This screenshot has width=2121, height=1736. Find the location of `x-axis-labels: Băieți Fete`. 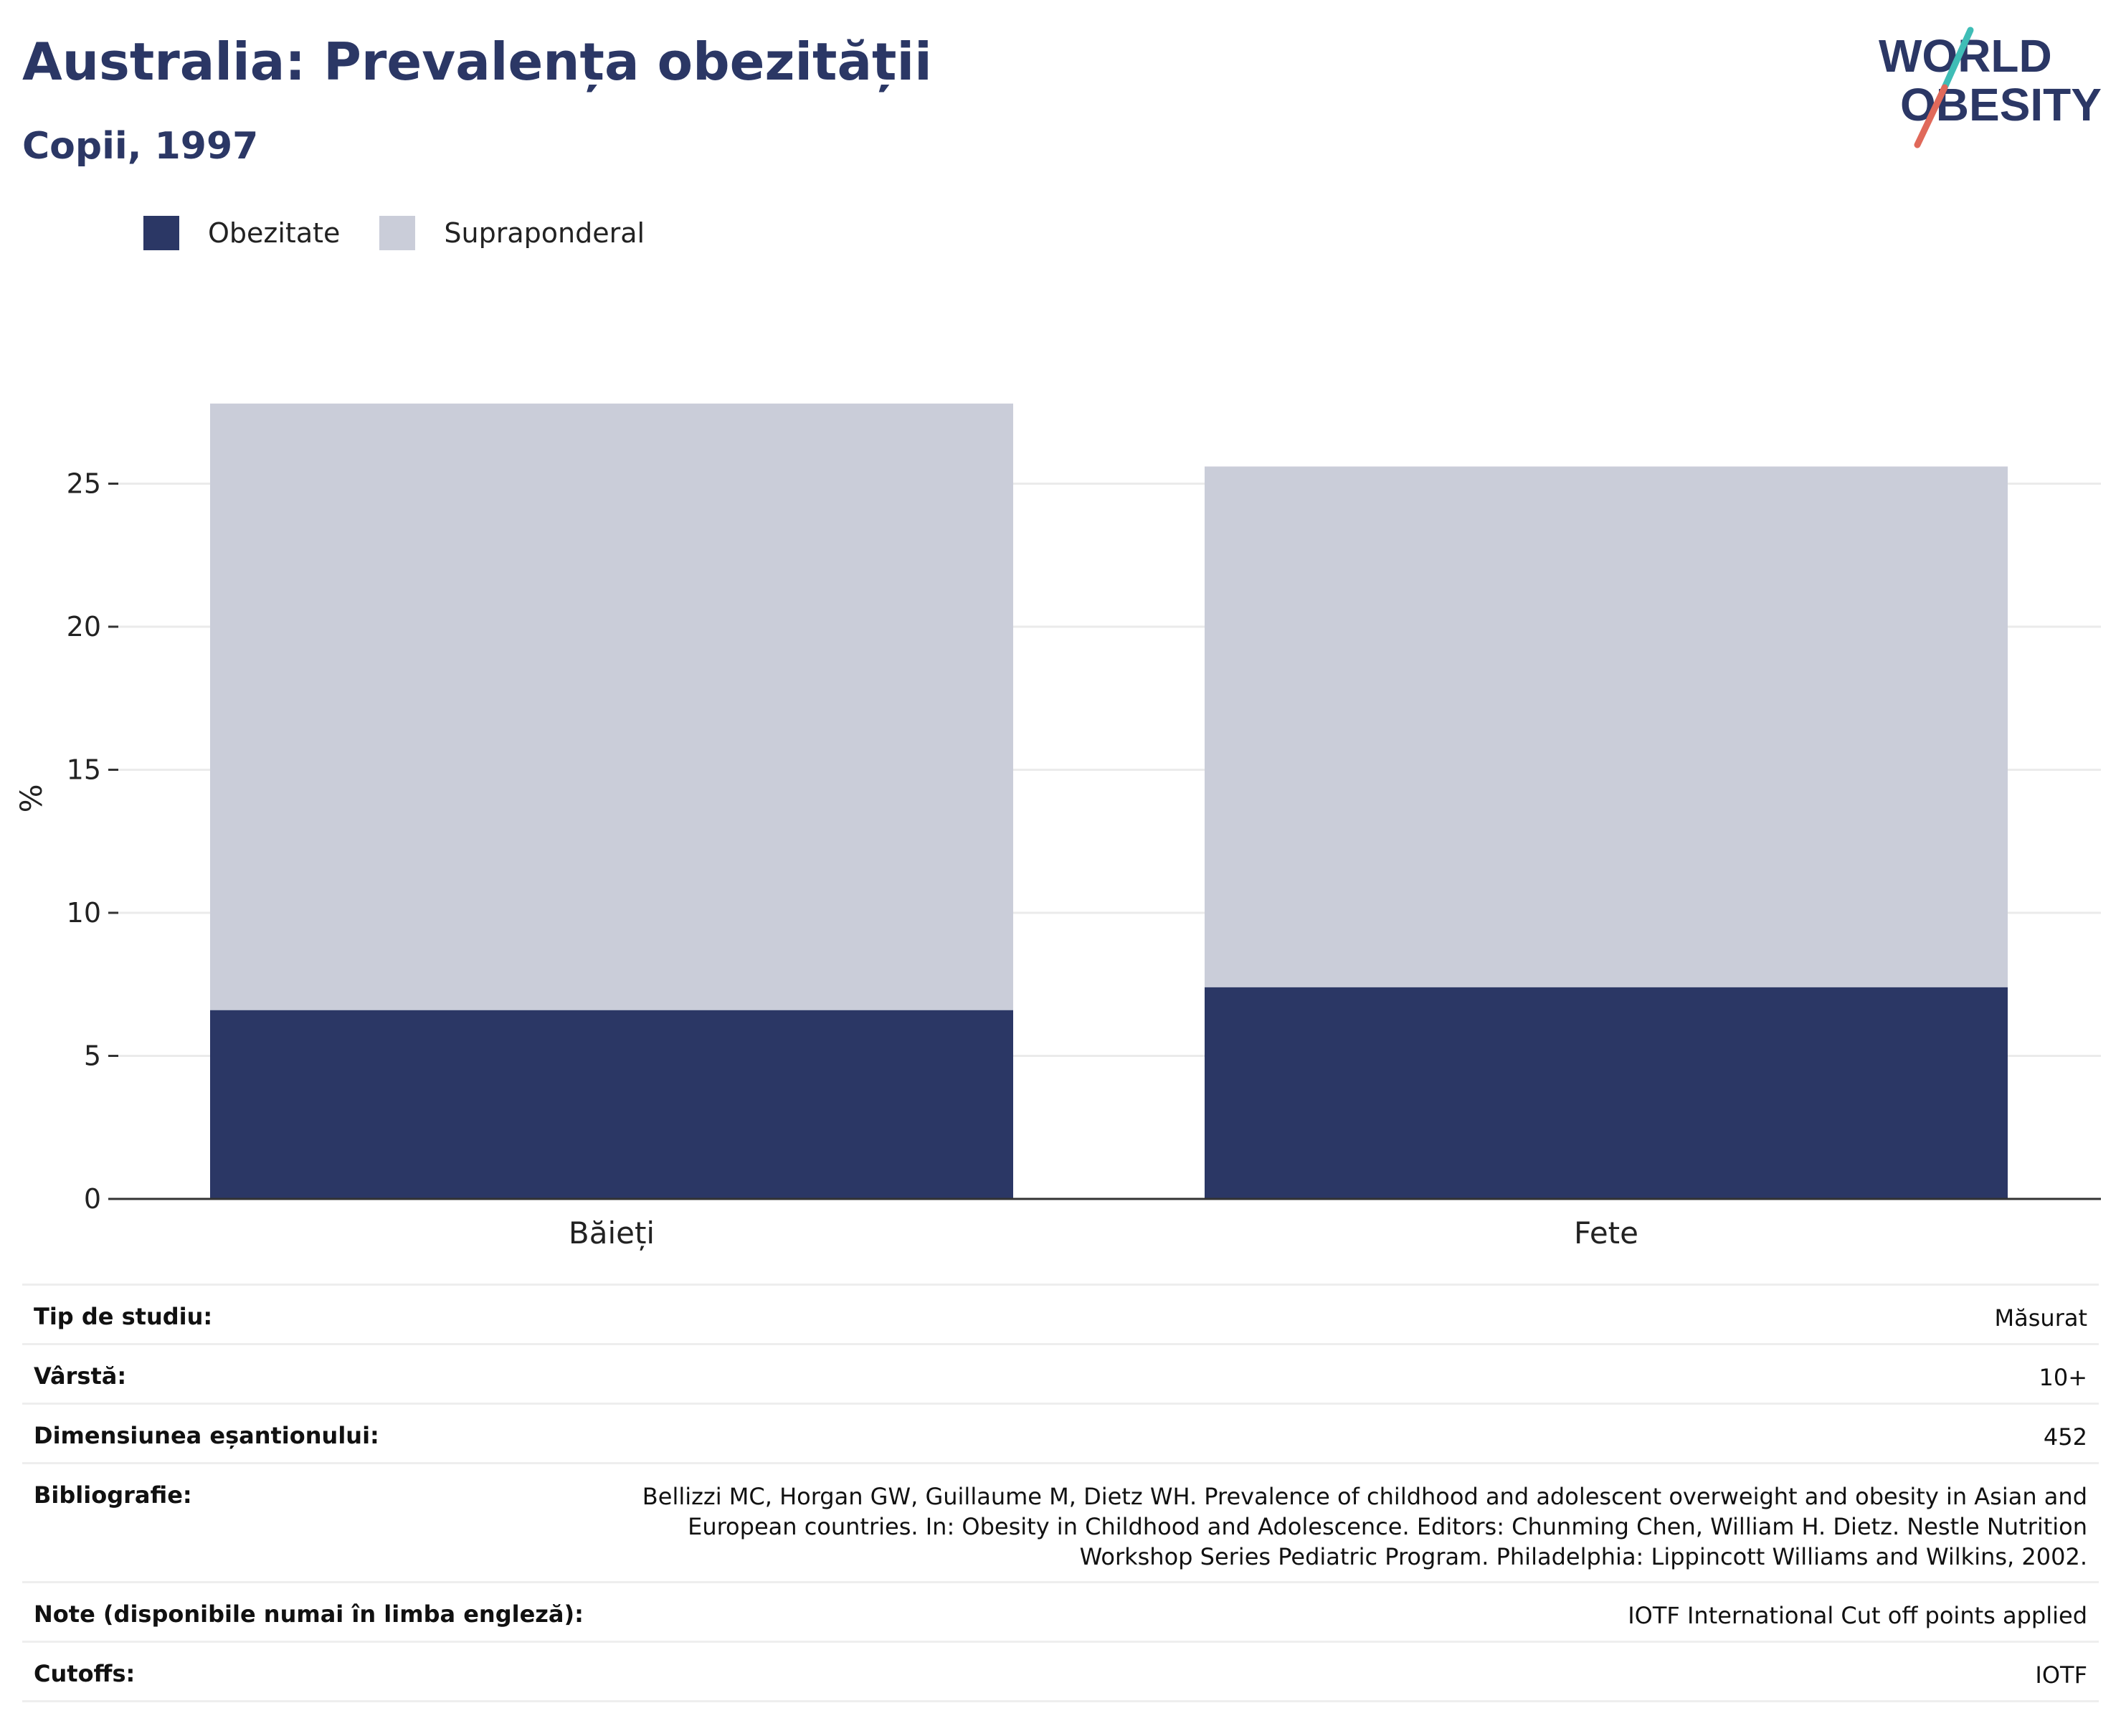

x-axis-labels: Băieți Fete is located at coordinates (1103, 1233).